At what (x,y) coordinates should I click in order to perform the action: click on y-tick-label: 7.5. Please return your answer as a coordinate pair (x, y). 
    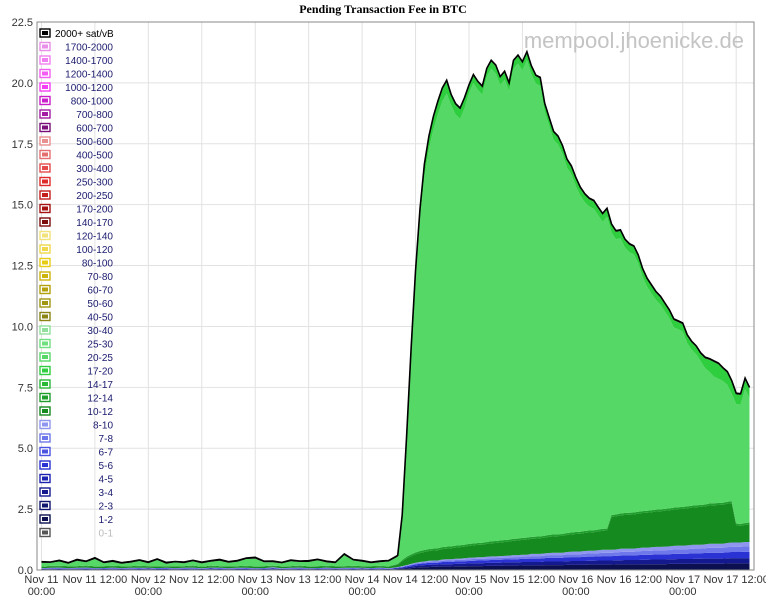
    Looking at the image, I should click on (25, 388).